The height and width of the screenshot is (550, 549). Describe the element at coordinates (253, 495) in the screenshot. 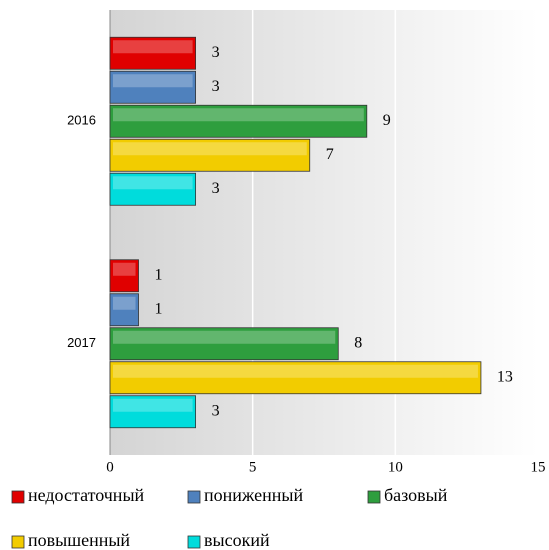

I see `legend-label: пониженный` at that location.